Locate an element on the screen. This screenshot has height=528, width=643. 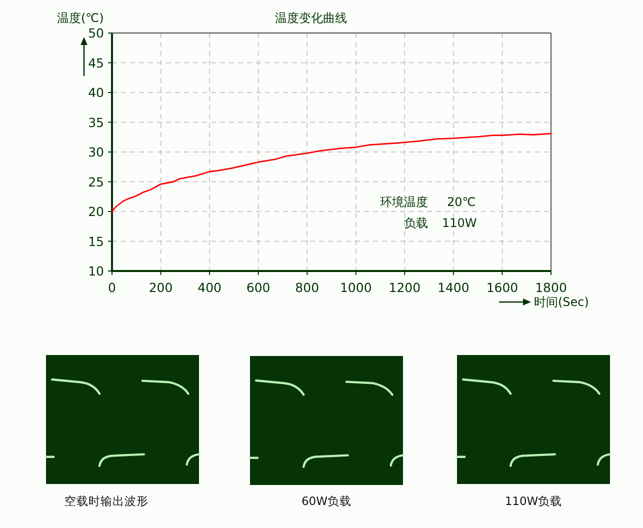
text: 60W负载 is located at coordinates (326, 501).